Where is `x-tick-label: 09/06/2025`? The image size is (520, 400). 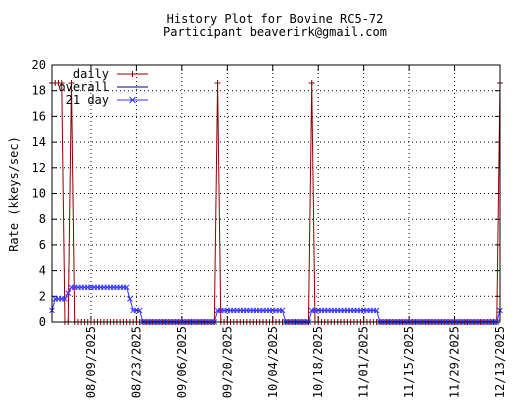 x-tick-label: 09/06/2025 is located at coordinates (182, 362).